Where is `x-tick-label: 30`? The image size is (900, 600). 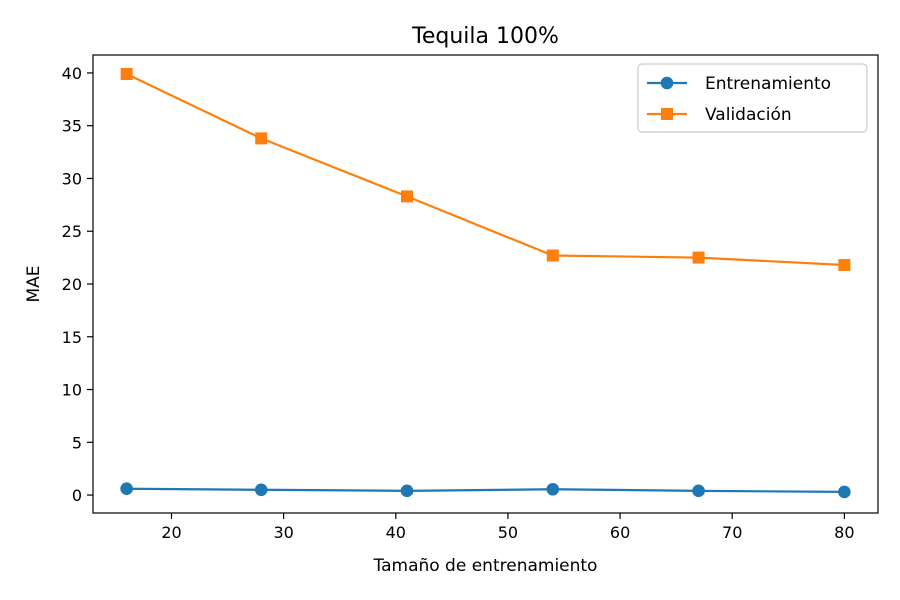 x-tick-label: 30 is located at coordinates (283, 532).